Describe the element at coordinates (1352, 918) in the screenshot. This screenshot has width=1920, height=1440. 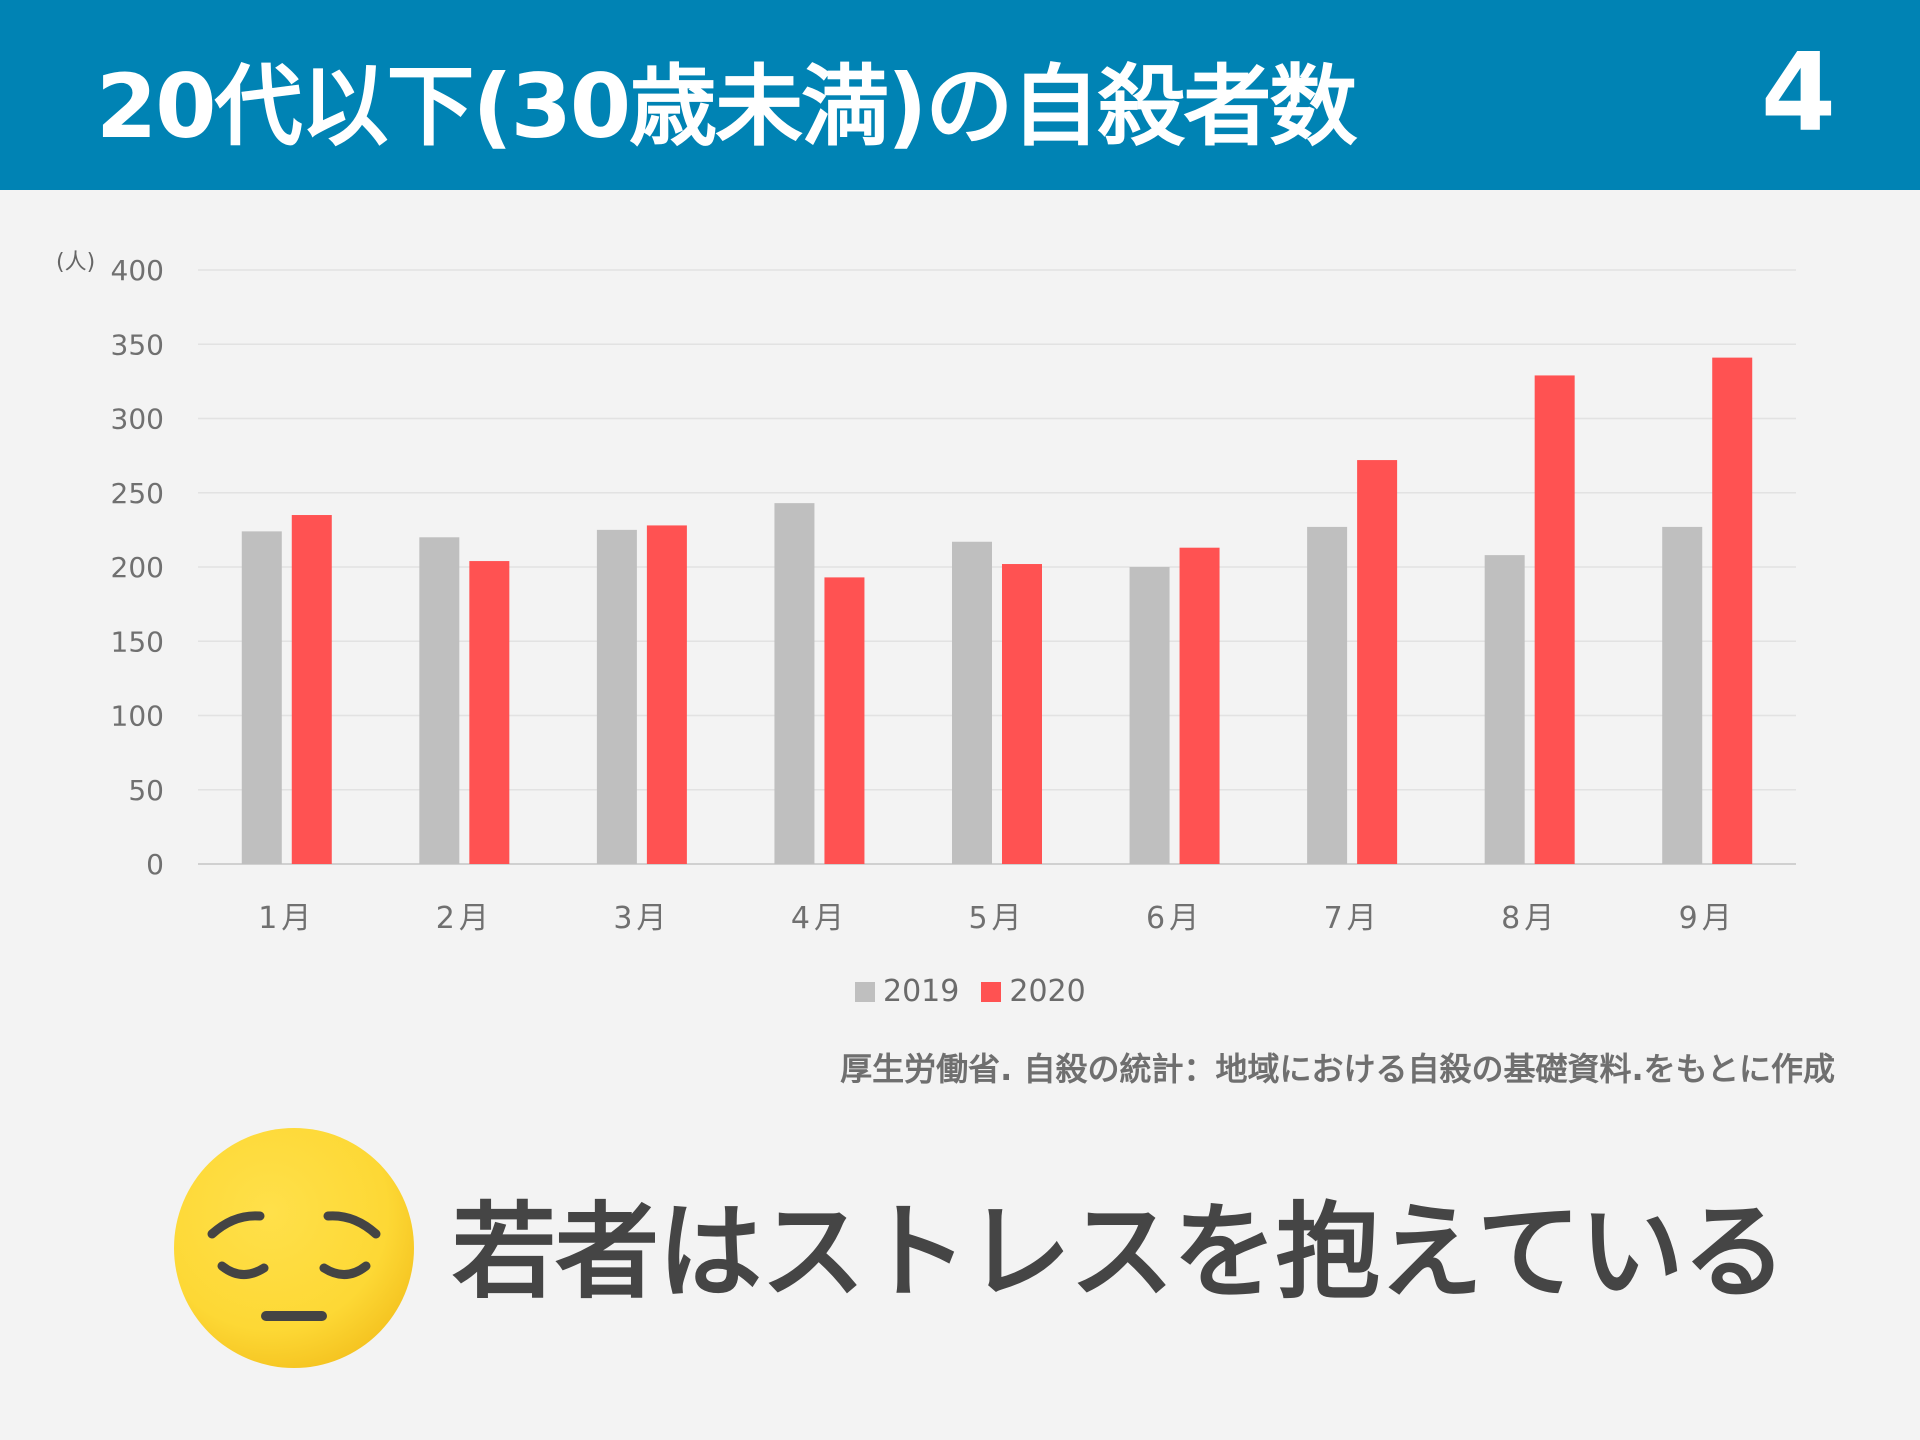
I see `x-tick-label: 7月` at that location.